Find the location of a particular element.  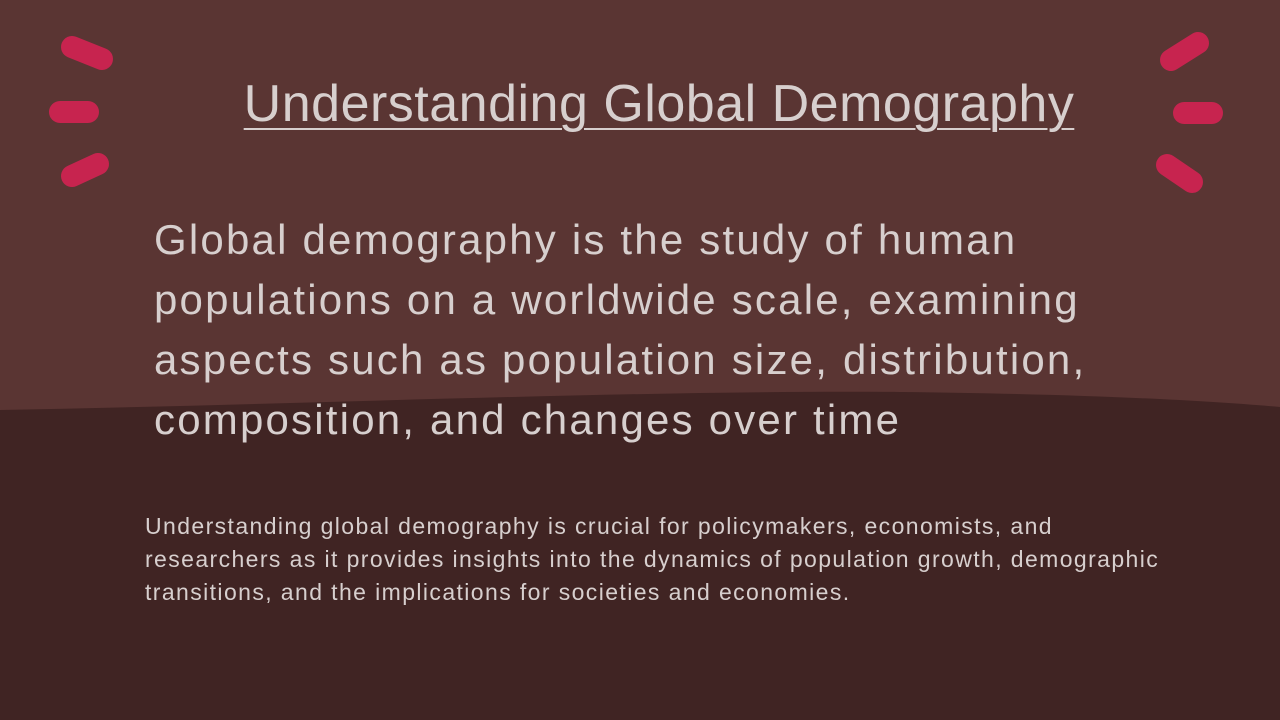

burst-lines-left-icon is located at coordinates (81, 111).